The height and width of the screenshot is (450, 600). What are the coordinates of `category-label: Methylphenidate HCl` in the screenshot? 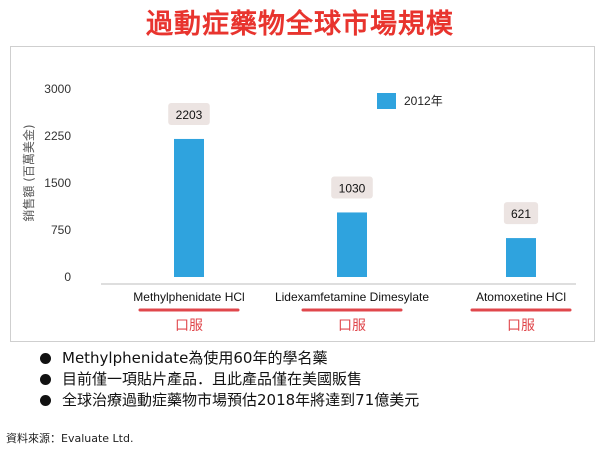 It's located at (188, 297).